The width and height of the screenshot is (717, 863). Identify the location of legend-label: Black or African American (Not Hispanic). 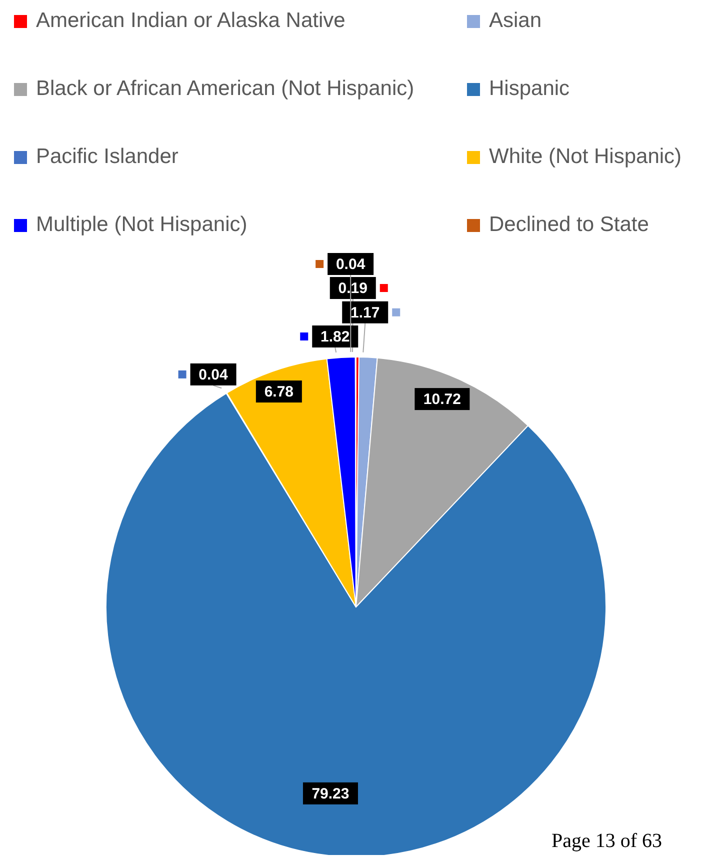
(225, 89).